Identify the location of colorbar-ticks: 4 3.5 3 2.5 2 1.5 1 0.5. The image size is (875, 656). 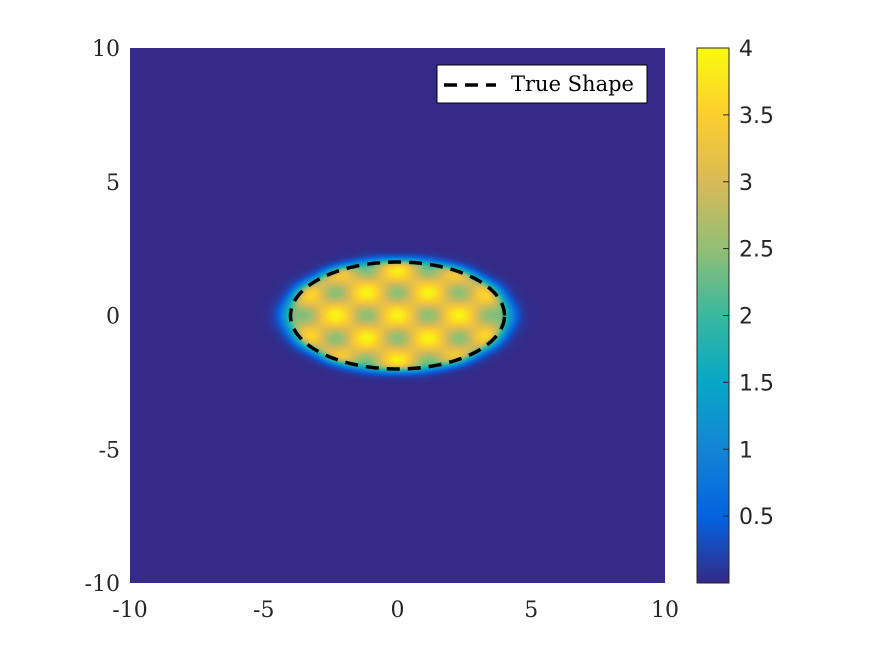
(748, 283).